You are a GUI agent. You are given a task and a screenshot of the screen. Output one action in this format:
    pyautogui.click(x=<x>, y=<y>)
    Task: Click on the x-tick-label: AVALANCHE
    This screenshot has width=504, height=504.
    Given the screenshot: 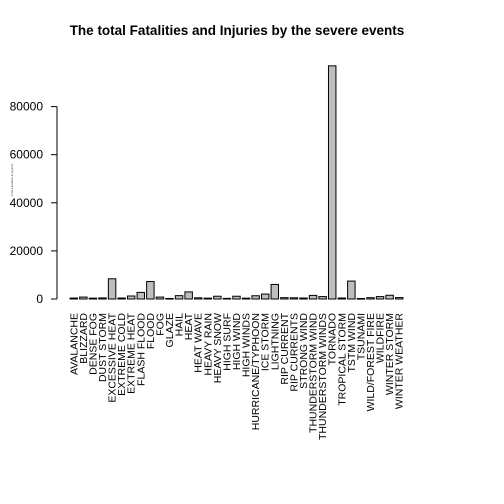 What is the action you would take?
    pyautogui.click(x=74, y=344)
    